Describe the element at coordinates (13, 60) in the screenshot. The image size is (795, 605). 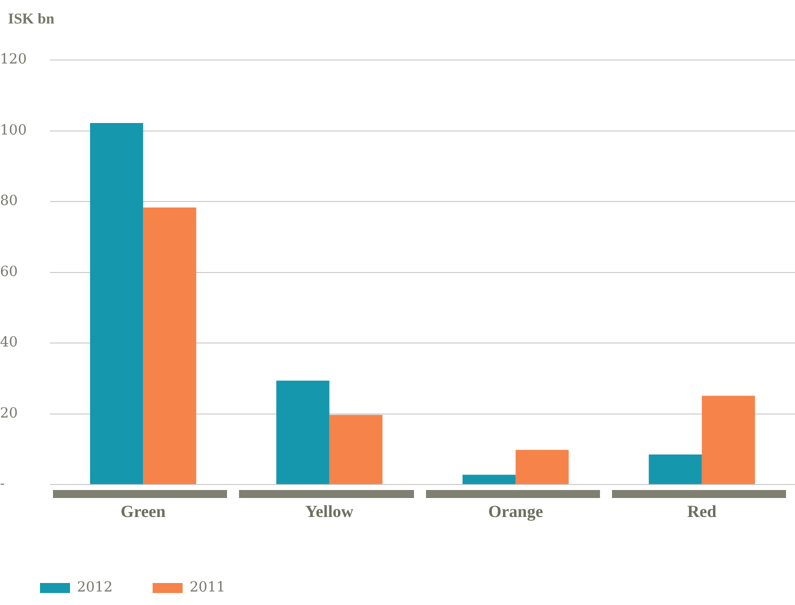
I see `y-tick-label: 120` at that location.